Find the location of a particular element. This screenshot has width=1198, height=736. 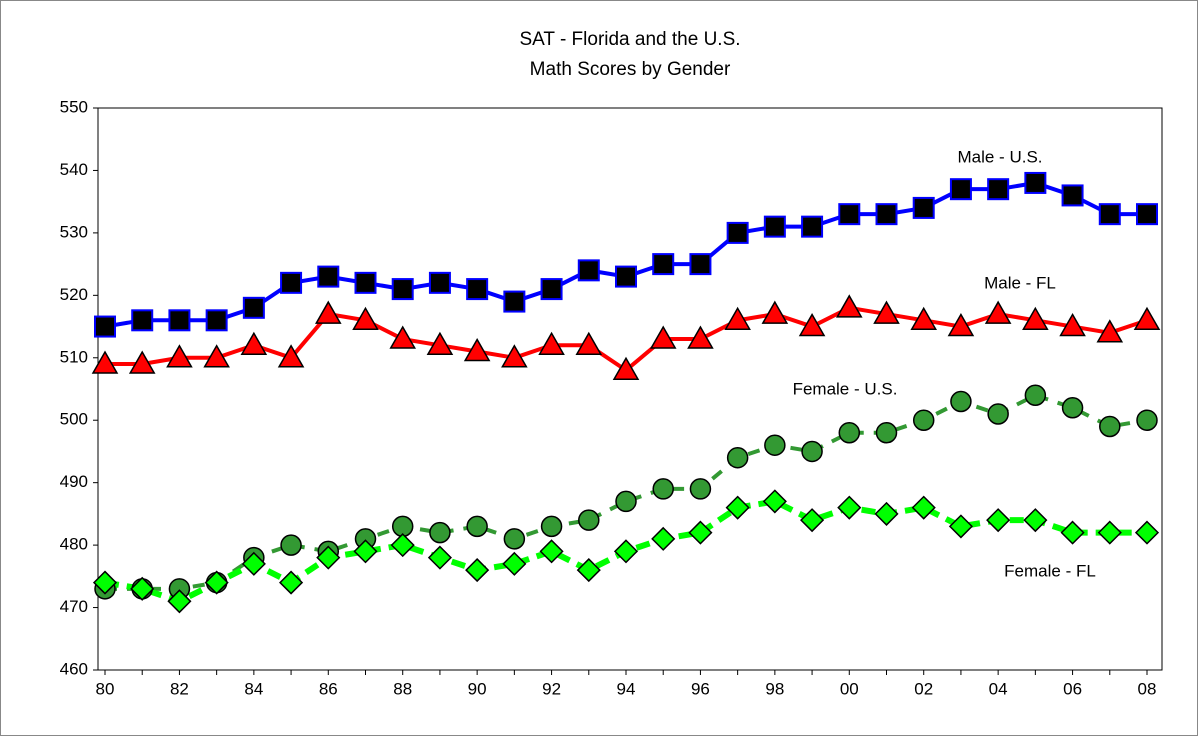

y-tick-label: 550 is located at coordinates (74, 106).